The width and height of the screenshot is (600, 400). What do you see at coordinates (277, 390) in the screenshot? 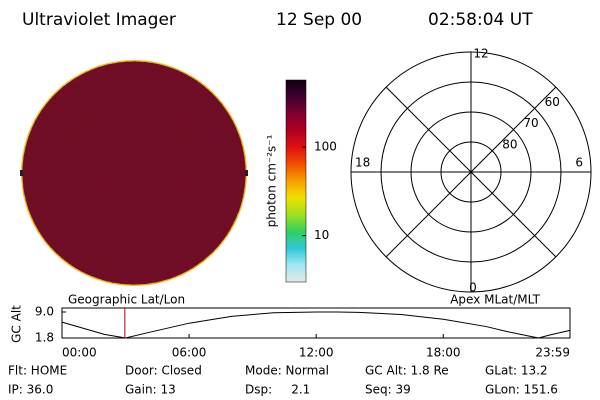
I see `status-field: Dsp: 2.1` at bounding box center [277, 390].